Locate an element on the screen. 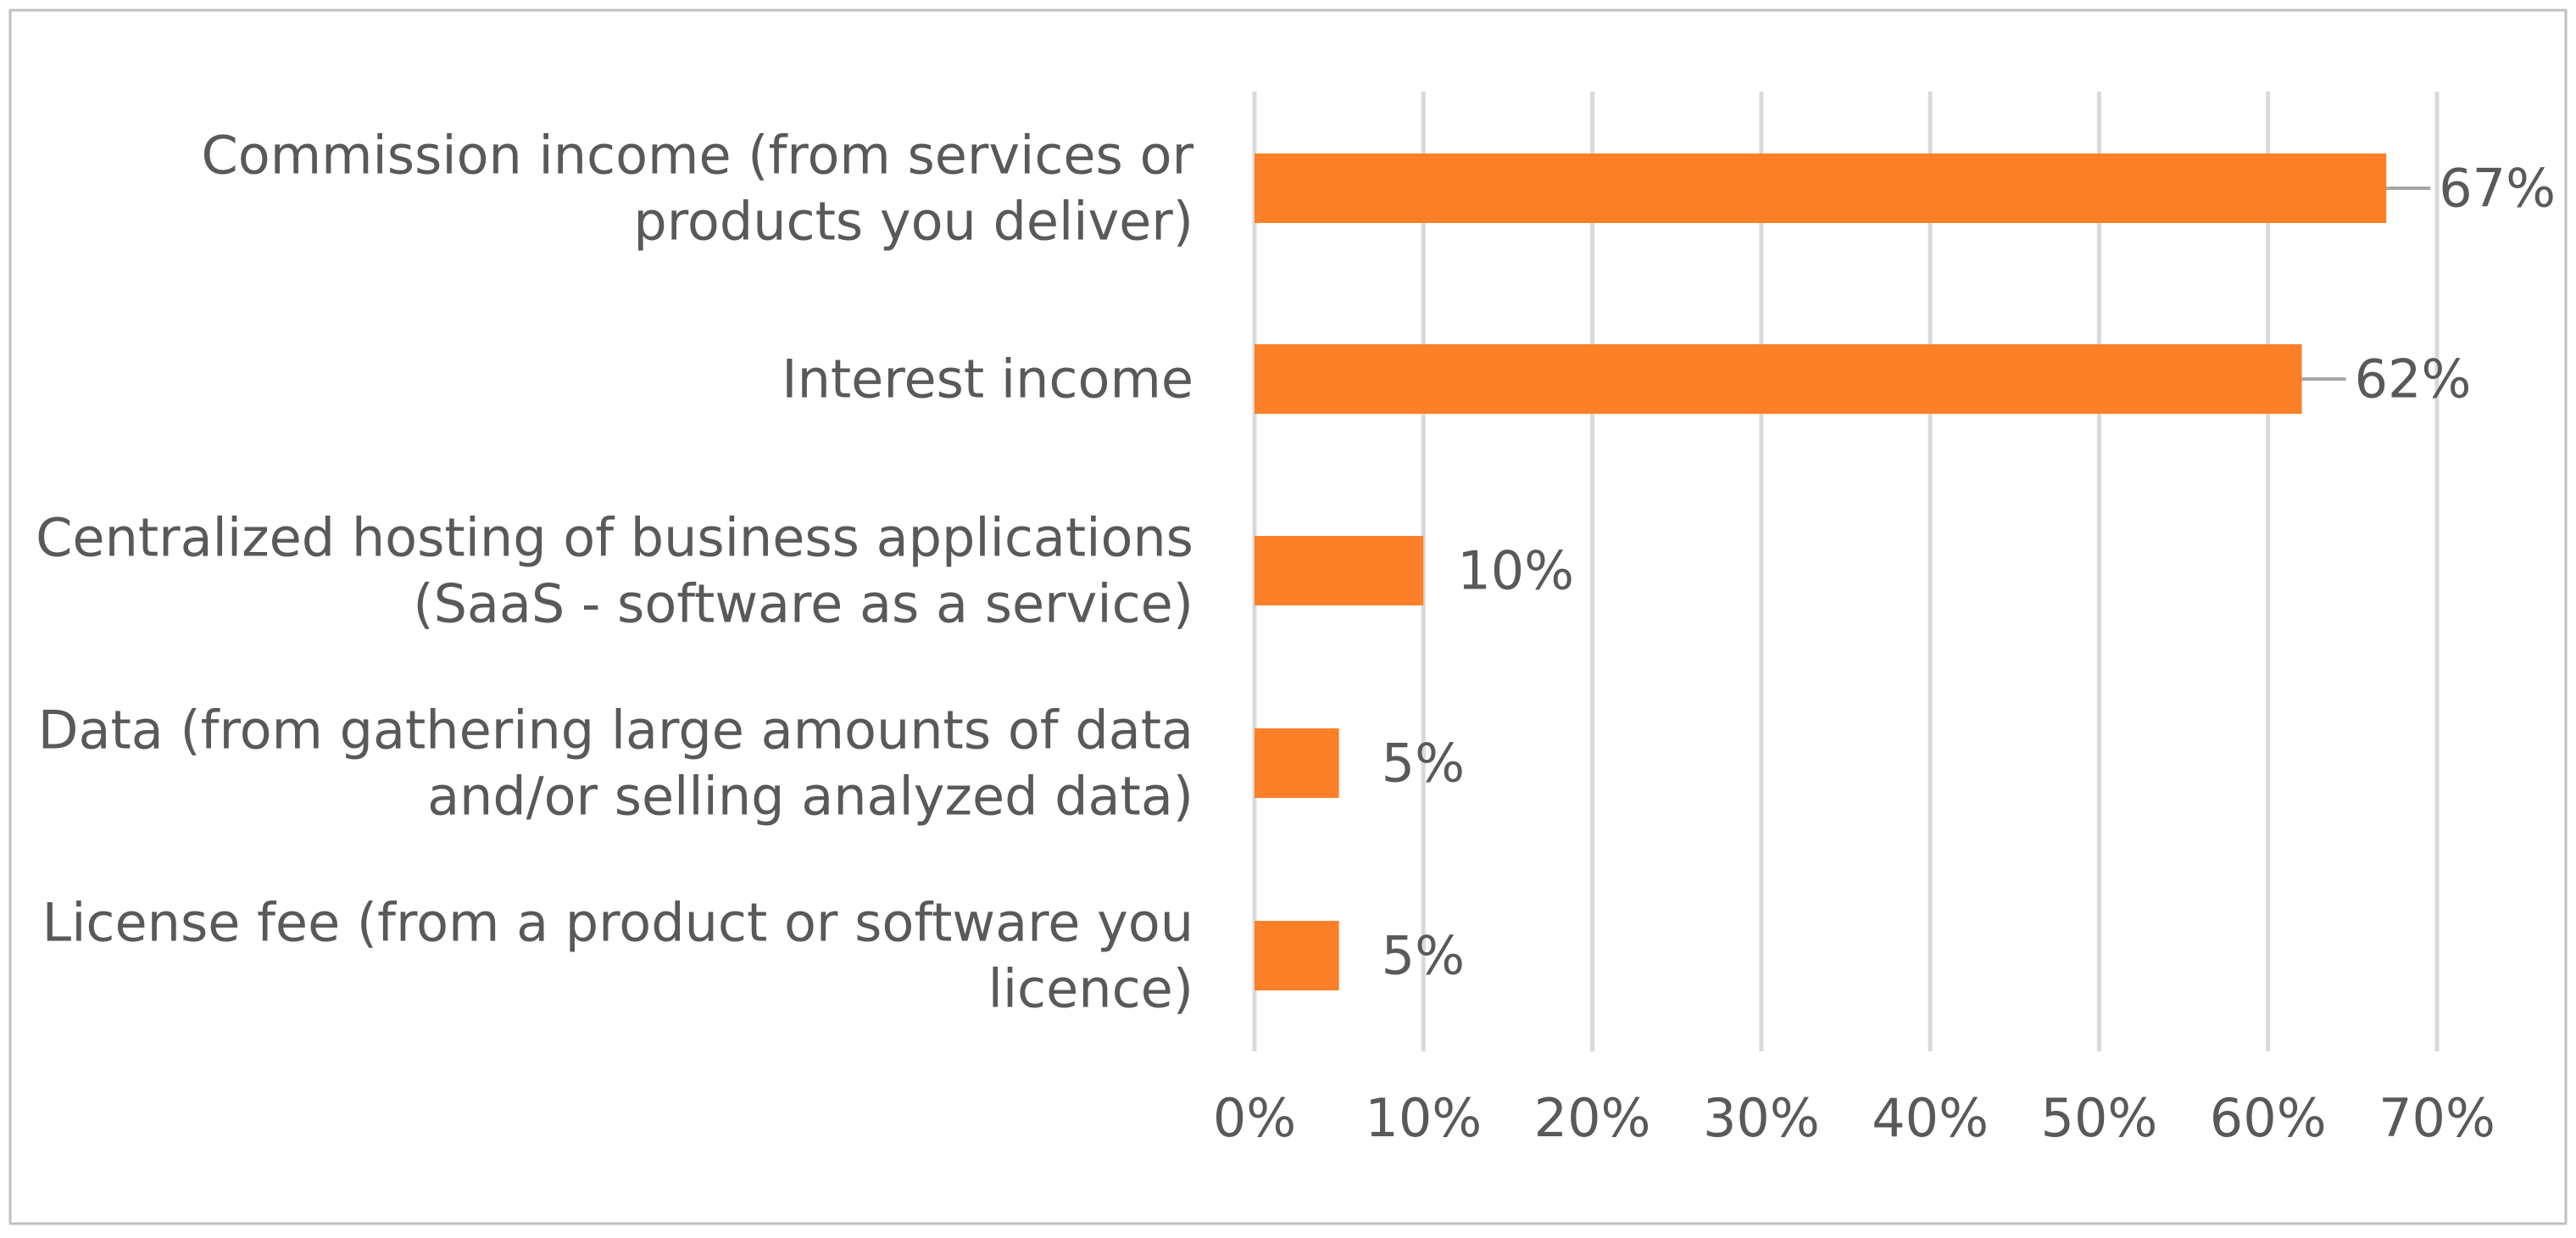 This screenshot has height=1238, width=2576. data-label: 67% is located at coordinates (2497, 189).